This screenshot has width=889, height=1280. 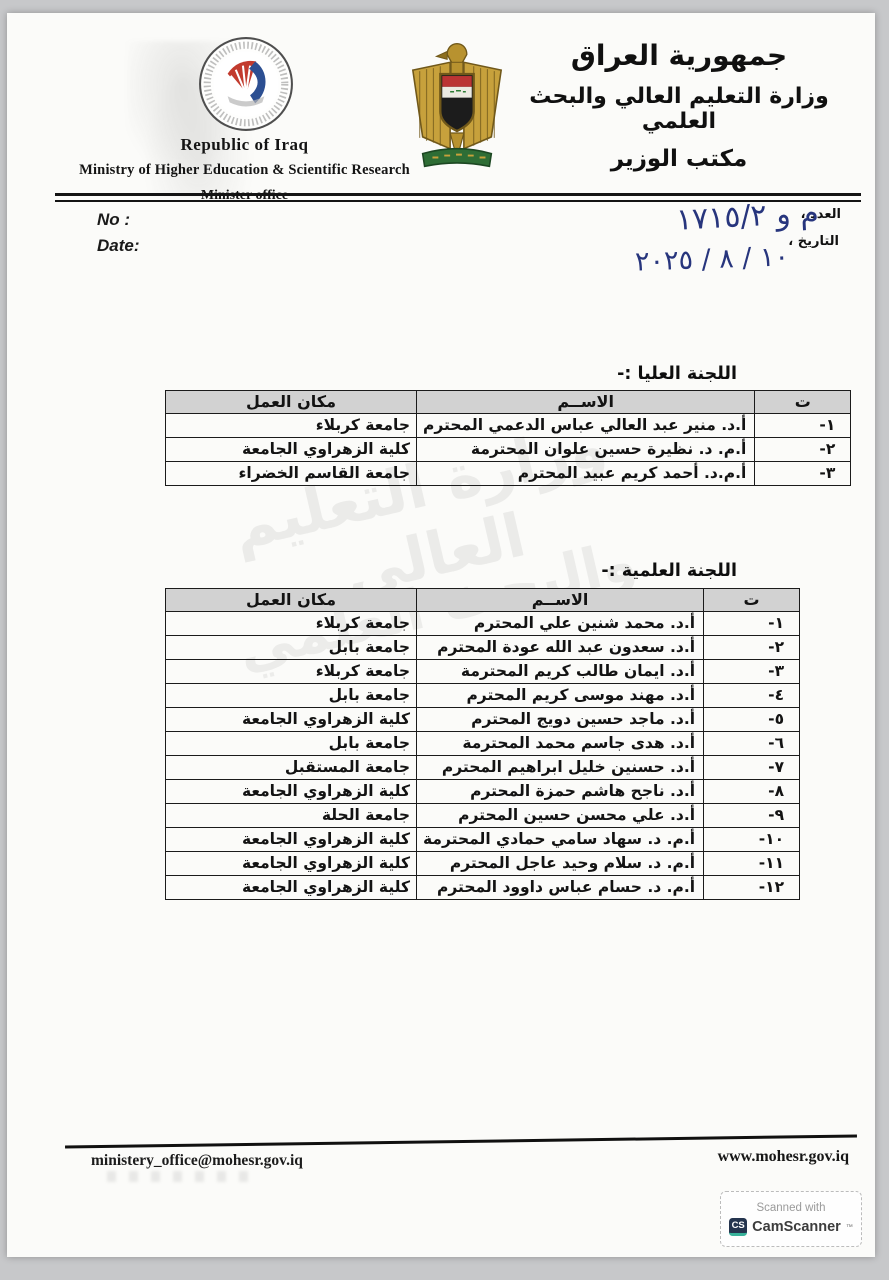 What do you see at coordinates (752, 767) in the screenshot?
I see `row-number: ٧-` at bounding box center [752, 767].